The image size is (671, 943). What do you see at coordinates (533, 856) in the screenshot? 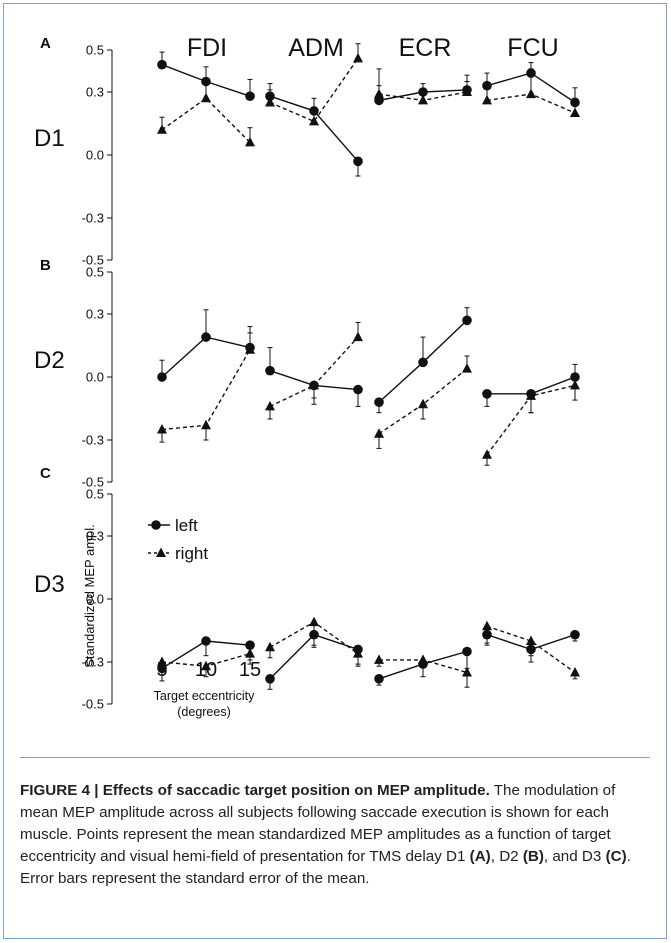
I see `caption-ref-b: (B)` at bounding box center [533, 856].